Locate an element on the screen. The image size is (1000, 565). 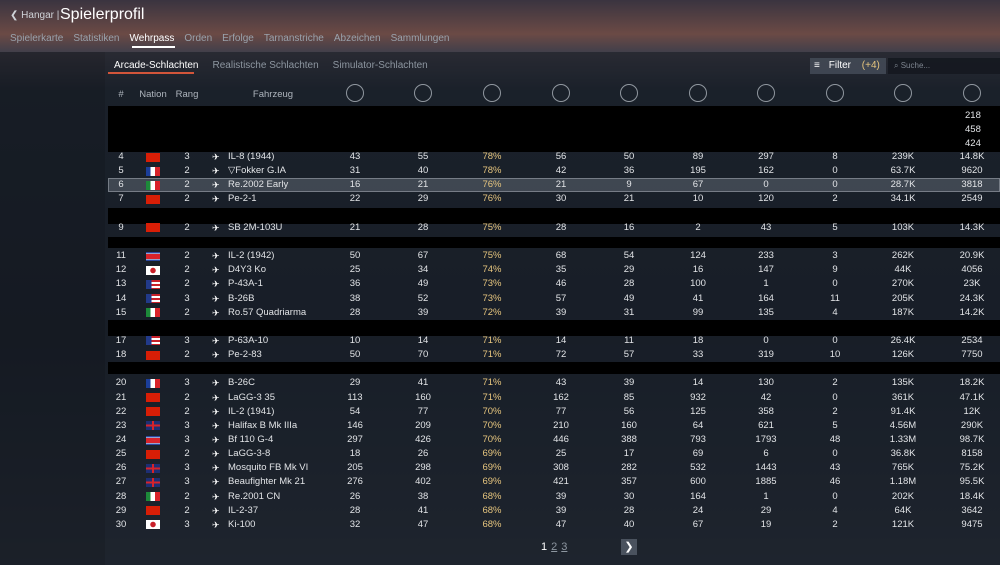
tab: Tarnanstriche is located at coordinates (293, 38).